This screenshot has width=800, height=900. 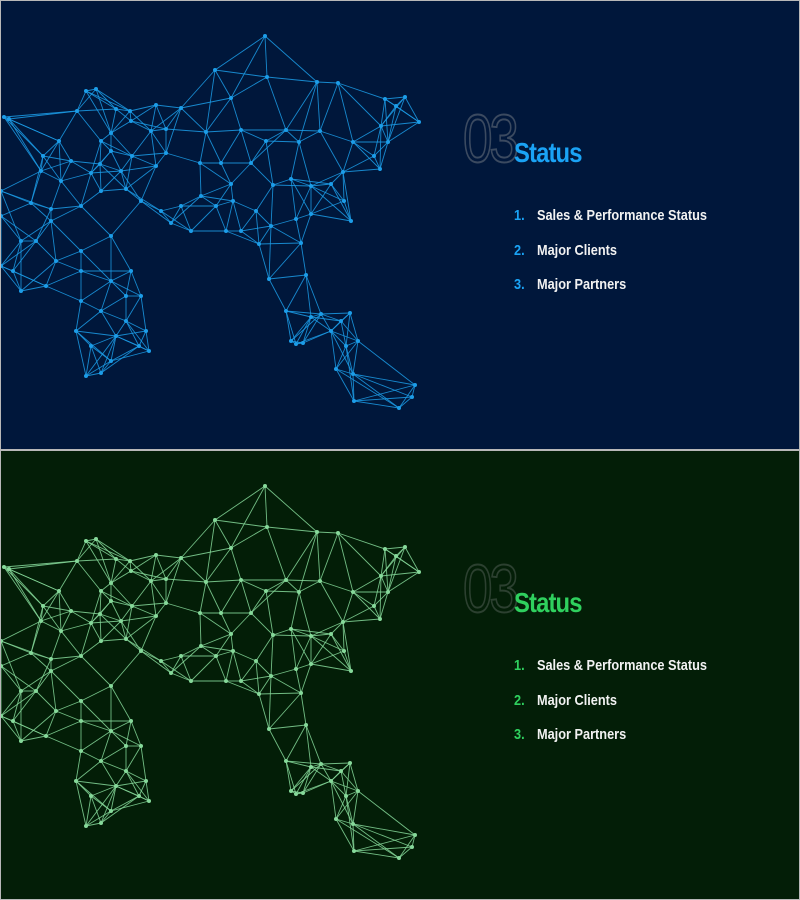 What do you see at coordinates (610, 674) in the screenshot?
I see `agenda-item: 1. Sales & Performance Status` at bounding box center [610, 674].